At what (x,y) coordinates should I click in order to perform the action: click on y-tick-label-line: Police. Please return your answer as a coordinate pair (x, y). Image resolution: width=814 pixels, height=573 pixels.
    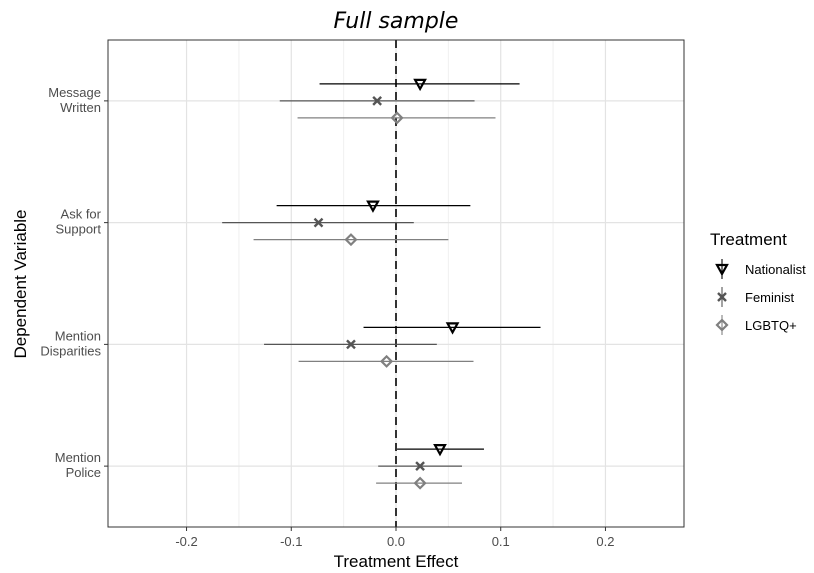
    Looking at the image, I should click on (83, 472).